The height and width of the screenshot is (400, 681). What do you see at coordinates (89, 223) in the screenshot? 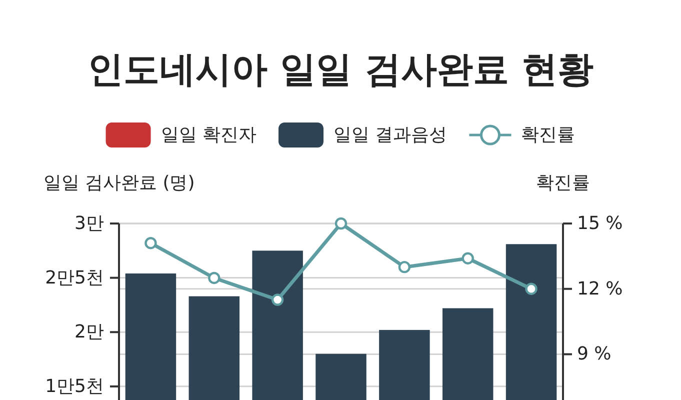
I see `y-tick-label: 3만` at bounding box center [89, 223].